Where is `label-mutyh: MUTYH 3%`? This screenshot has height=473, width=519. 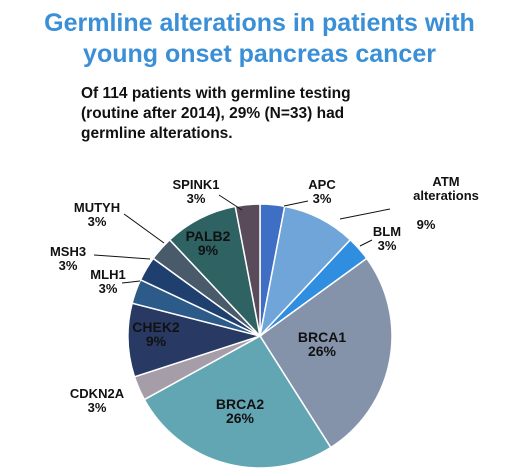 label-mutyh: MUTYH 3% is located at coordinates (97, 214).